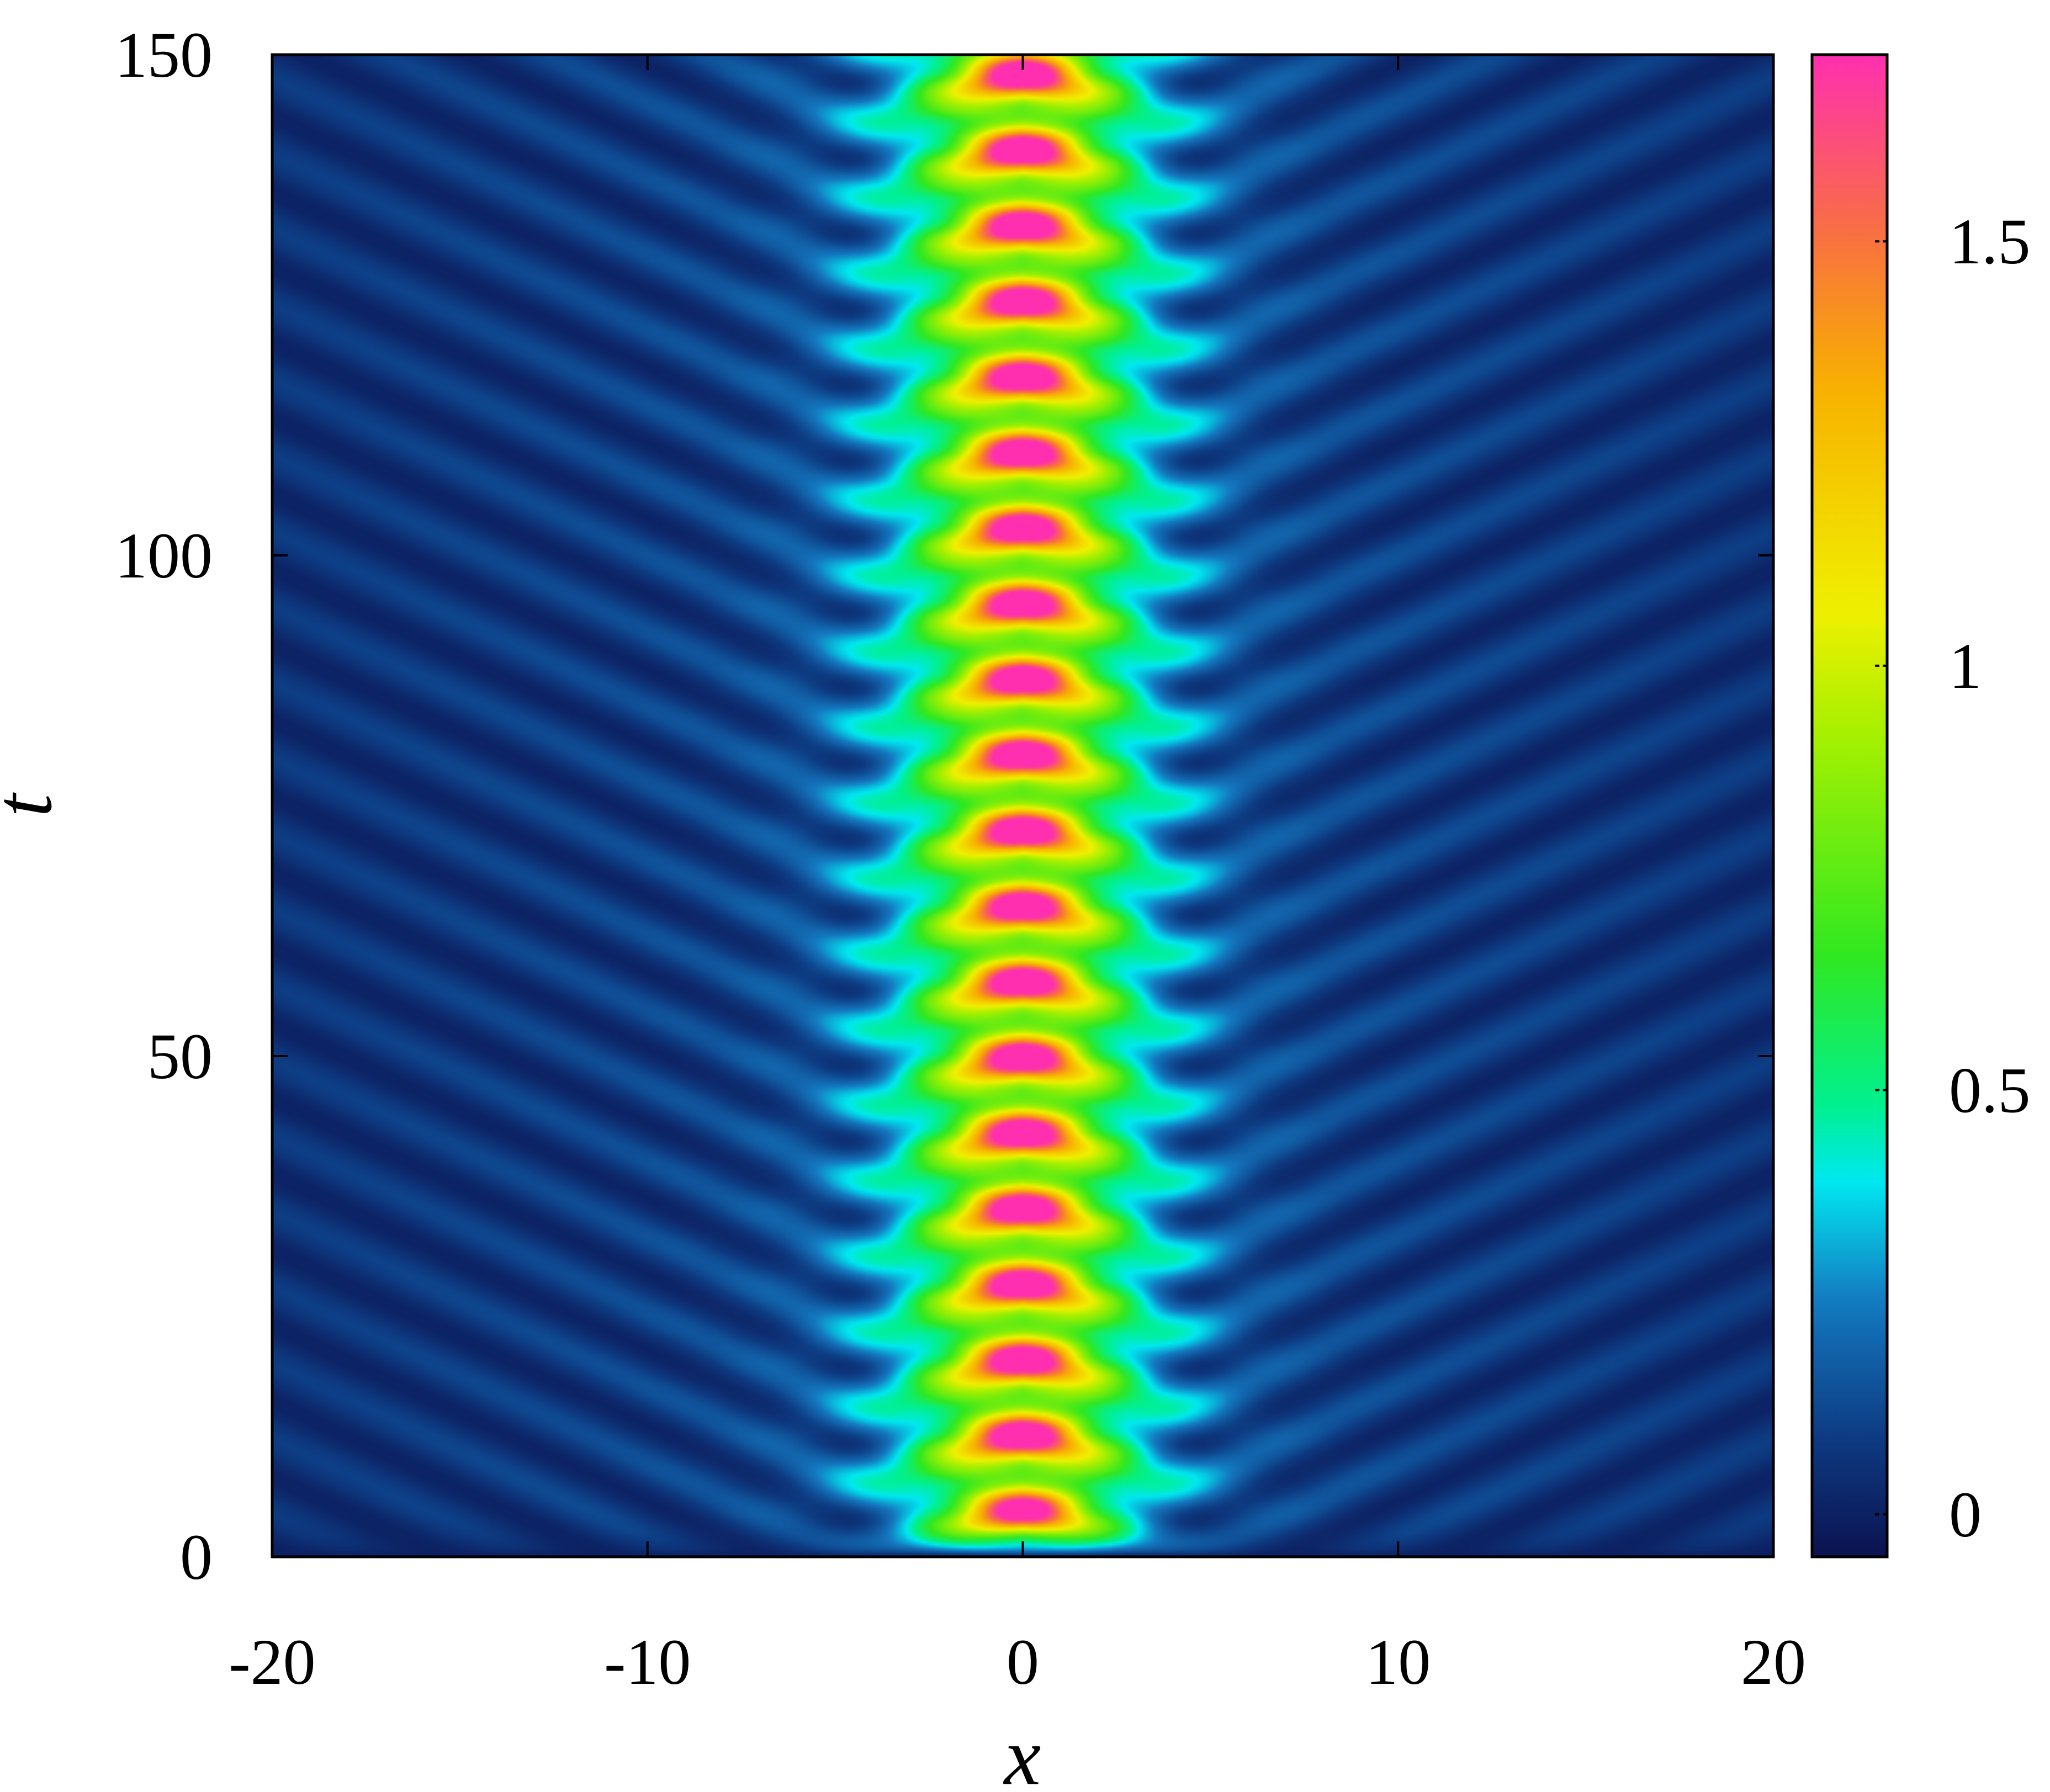 This screenshot has width=2050, height=1792. Describe the element at coordinates (1398, 1662) in the screenshot. I see `x-tick-label: 10` at that location.